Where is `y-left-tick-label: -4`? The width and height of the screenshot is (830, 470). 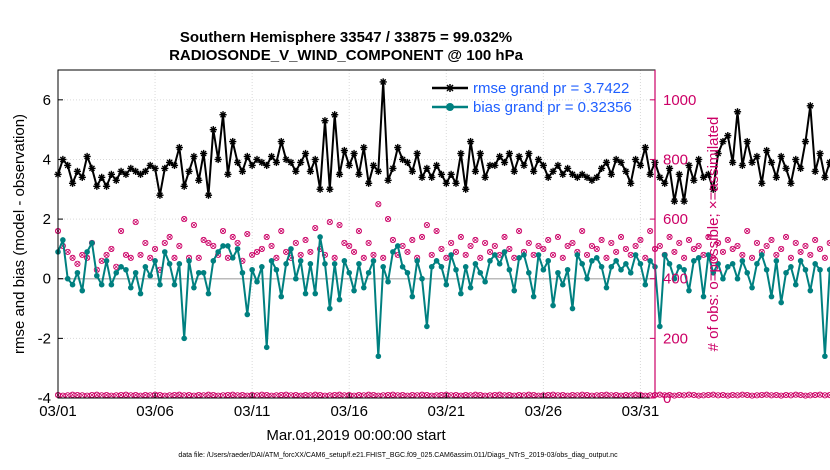 y-left-tick-label: -4 is located at coordinates (44, 398).